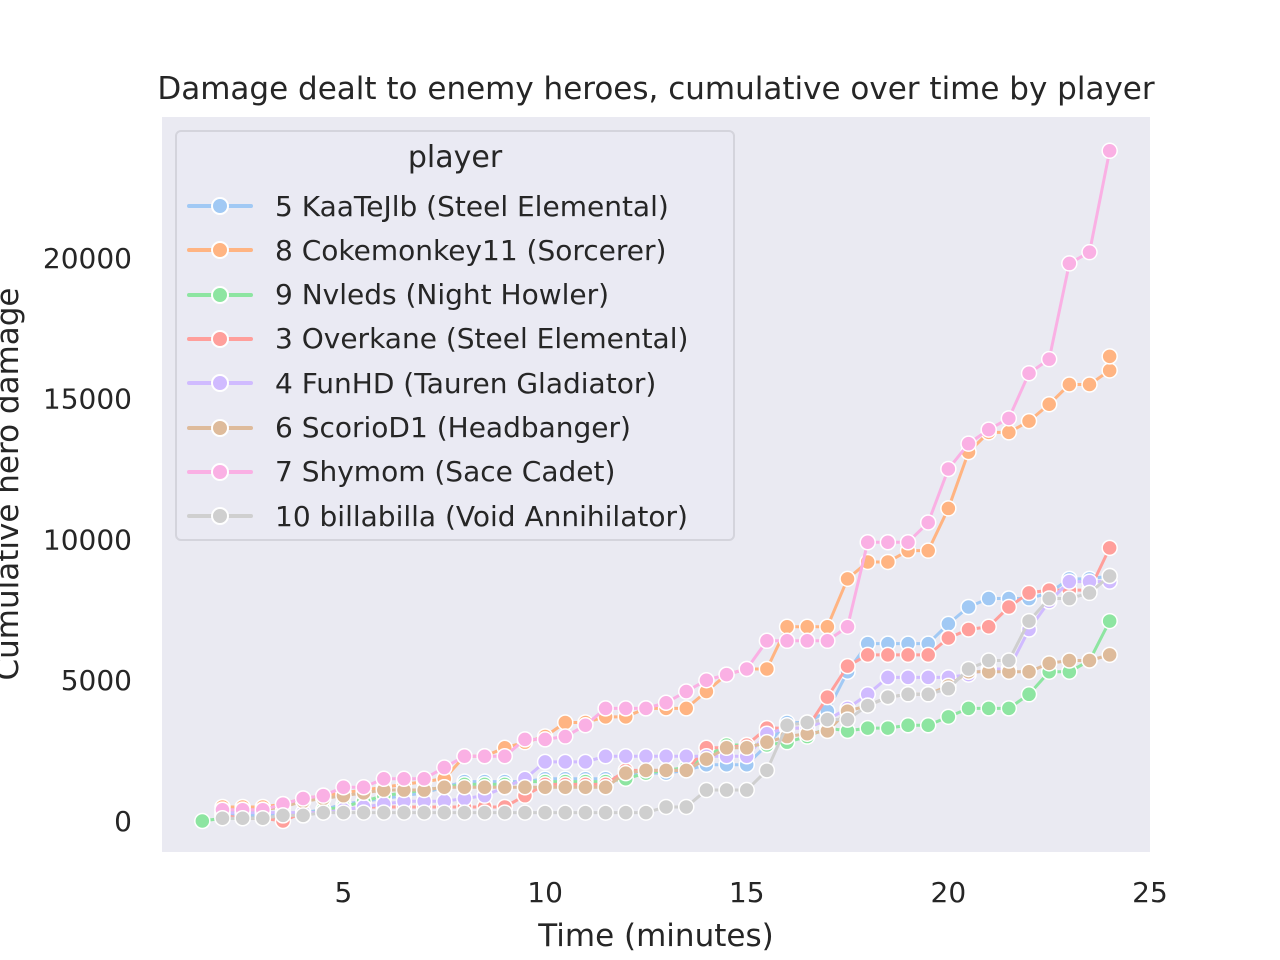 Image resolution: width=1280 pixels, height=960 pixels. I want to click on x-tick-label: 10, so click(545, 892).